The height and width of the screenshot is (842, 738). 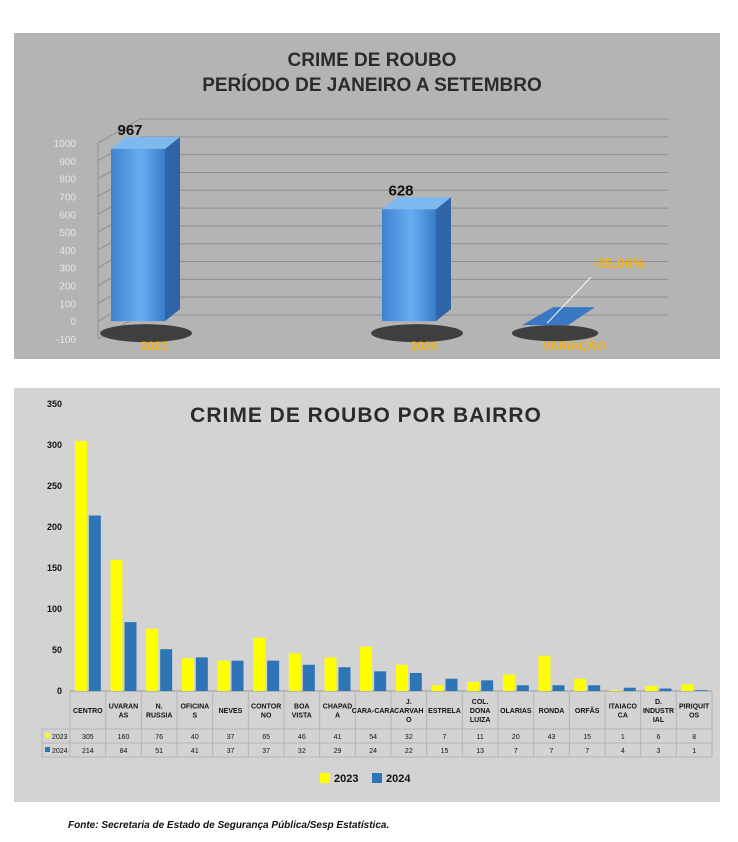 I want to click on category-label: OFICINA S, so click(x=194, y=712).